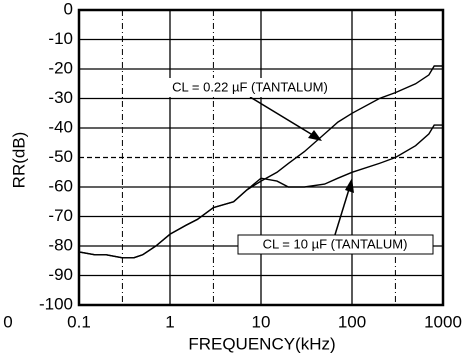 This screenshot has height=360, width=470. What do you see at coordinates (68, 9) in the screenshot?
I see `y-tick-label: 0` at bounding box center [68, 9].